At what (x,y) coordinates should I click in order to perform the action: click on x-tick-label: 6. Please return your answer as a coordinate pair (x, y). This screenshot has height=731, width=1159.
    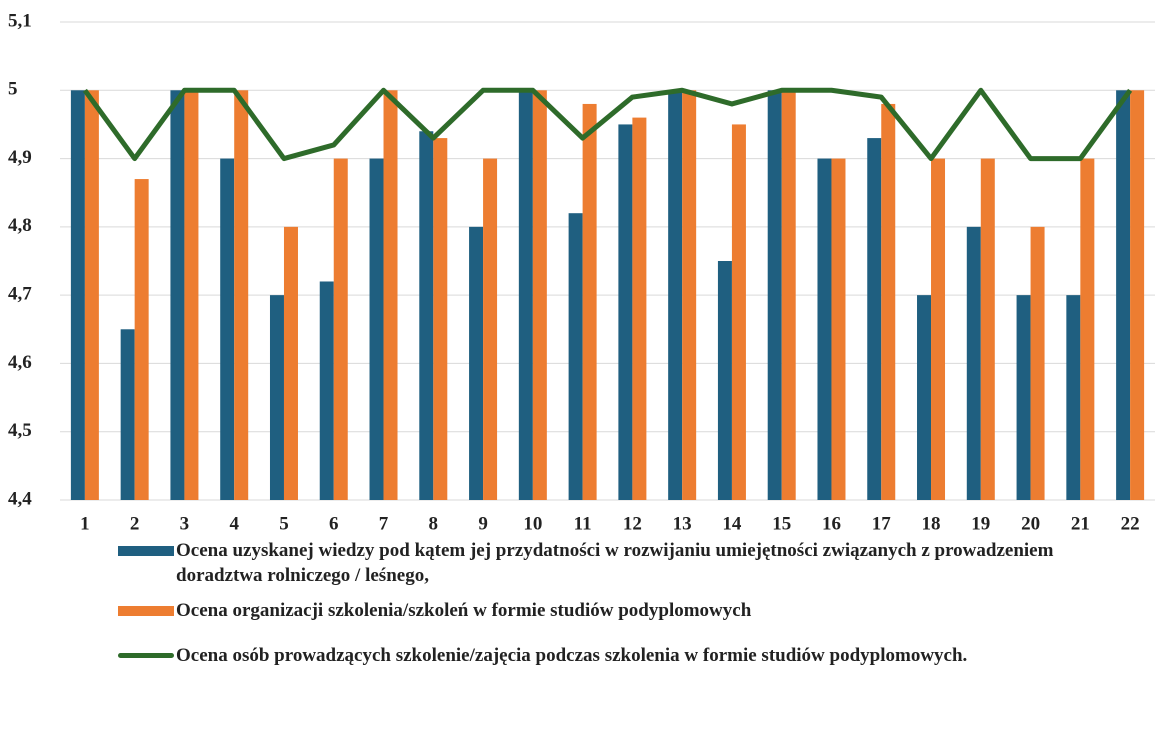
    Looking at the image, I should click on (334, 523).